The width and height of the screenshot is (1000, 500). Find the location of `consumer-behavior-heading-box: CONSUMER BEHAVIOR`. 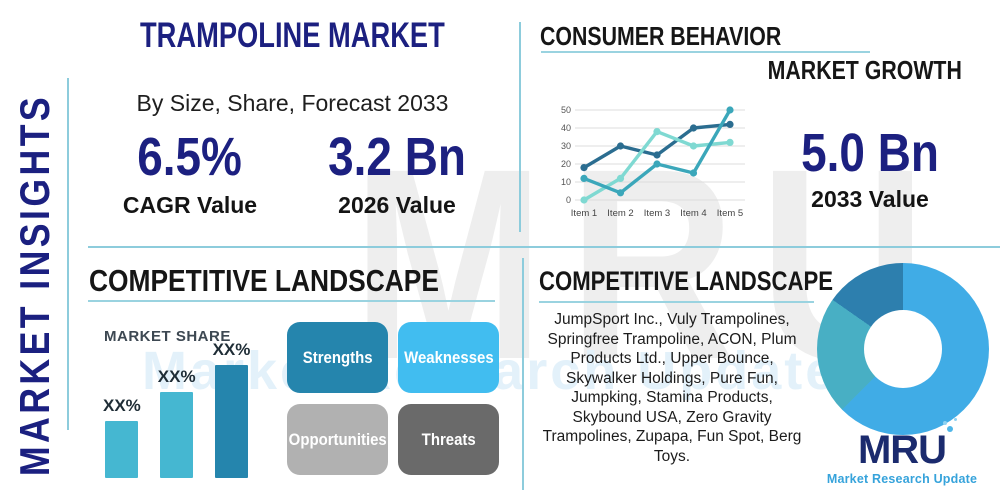

consumer-behavior-heading-box: CONSUMER BEHAVIOR is located at coordinates (687, 36).